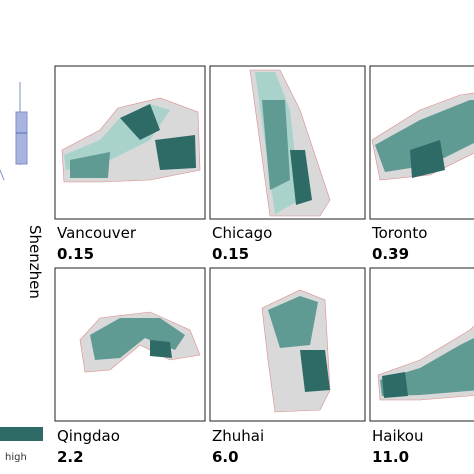 The image size is (474, 474). What do you see at coordinates (70, 457) in the screenshot?
I see `city-value: 2.2` at bounding box center [70, 457].